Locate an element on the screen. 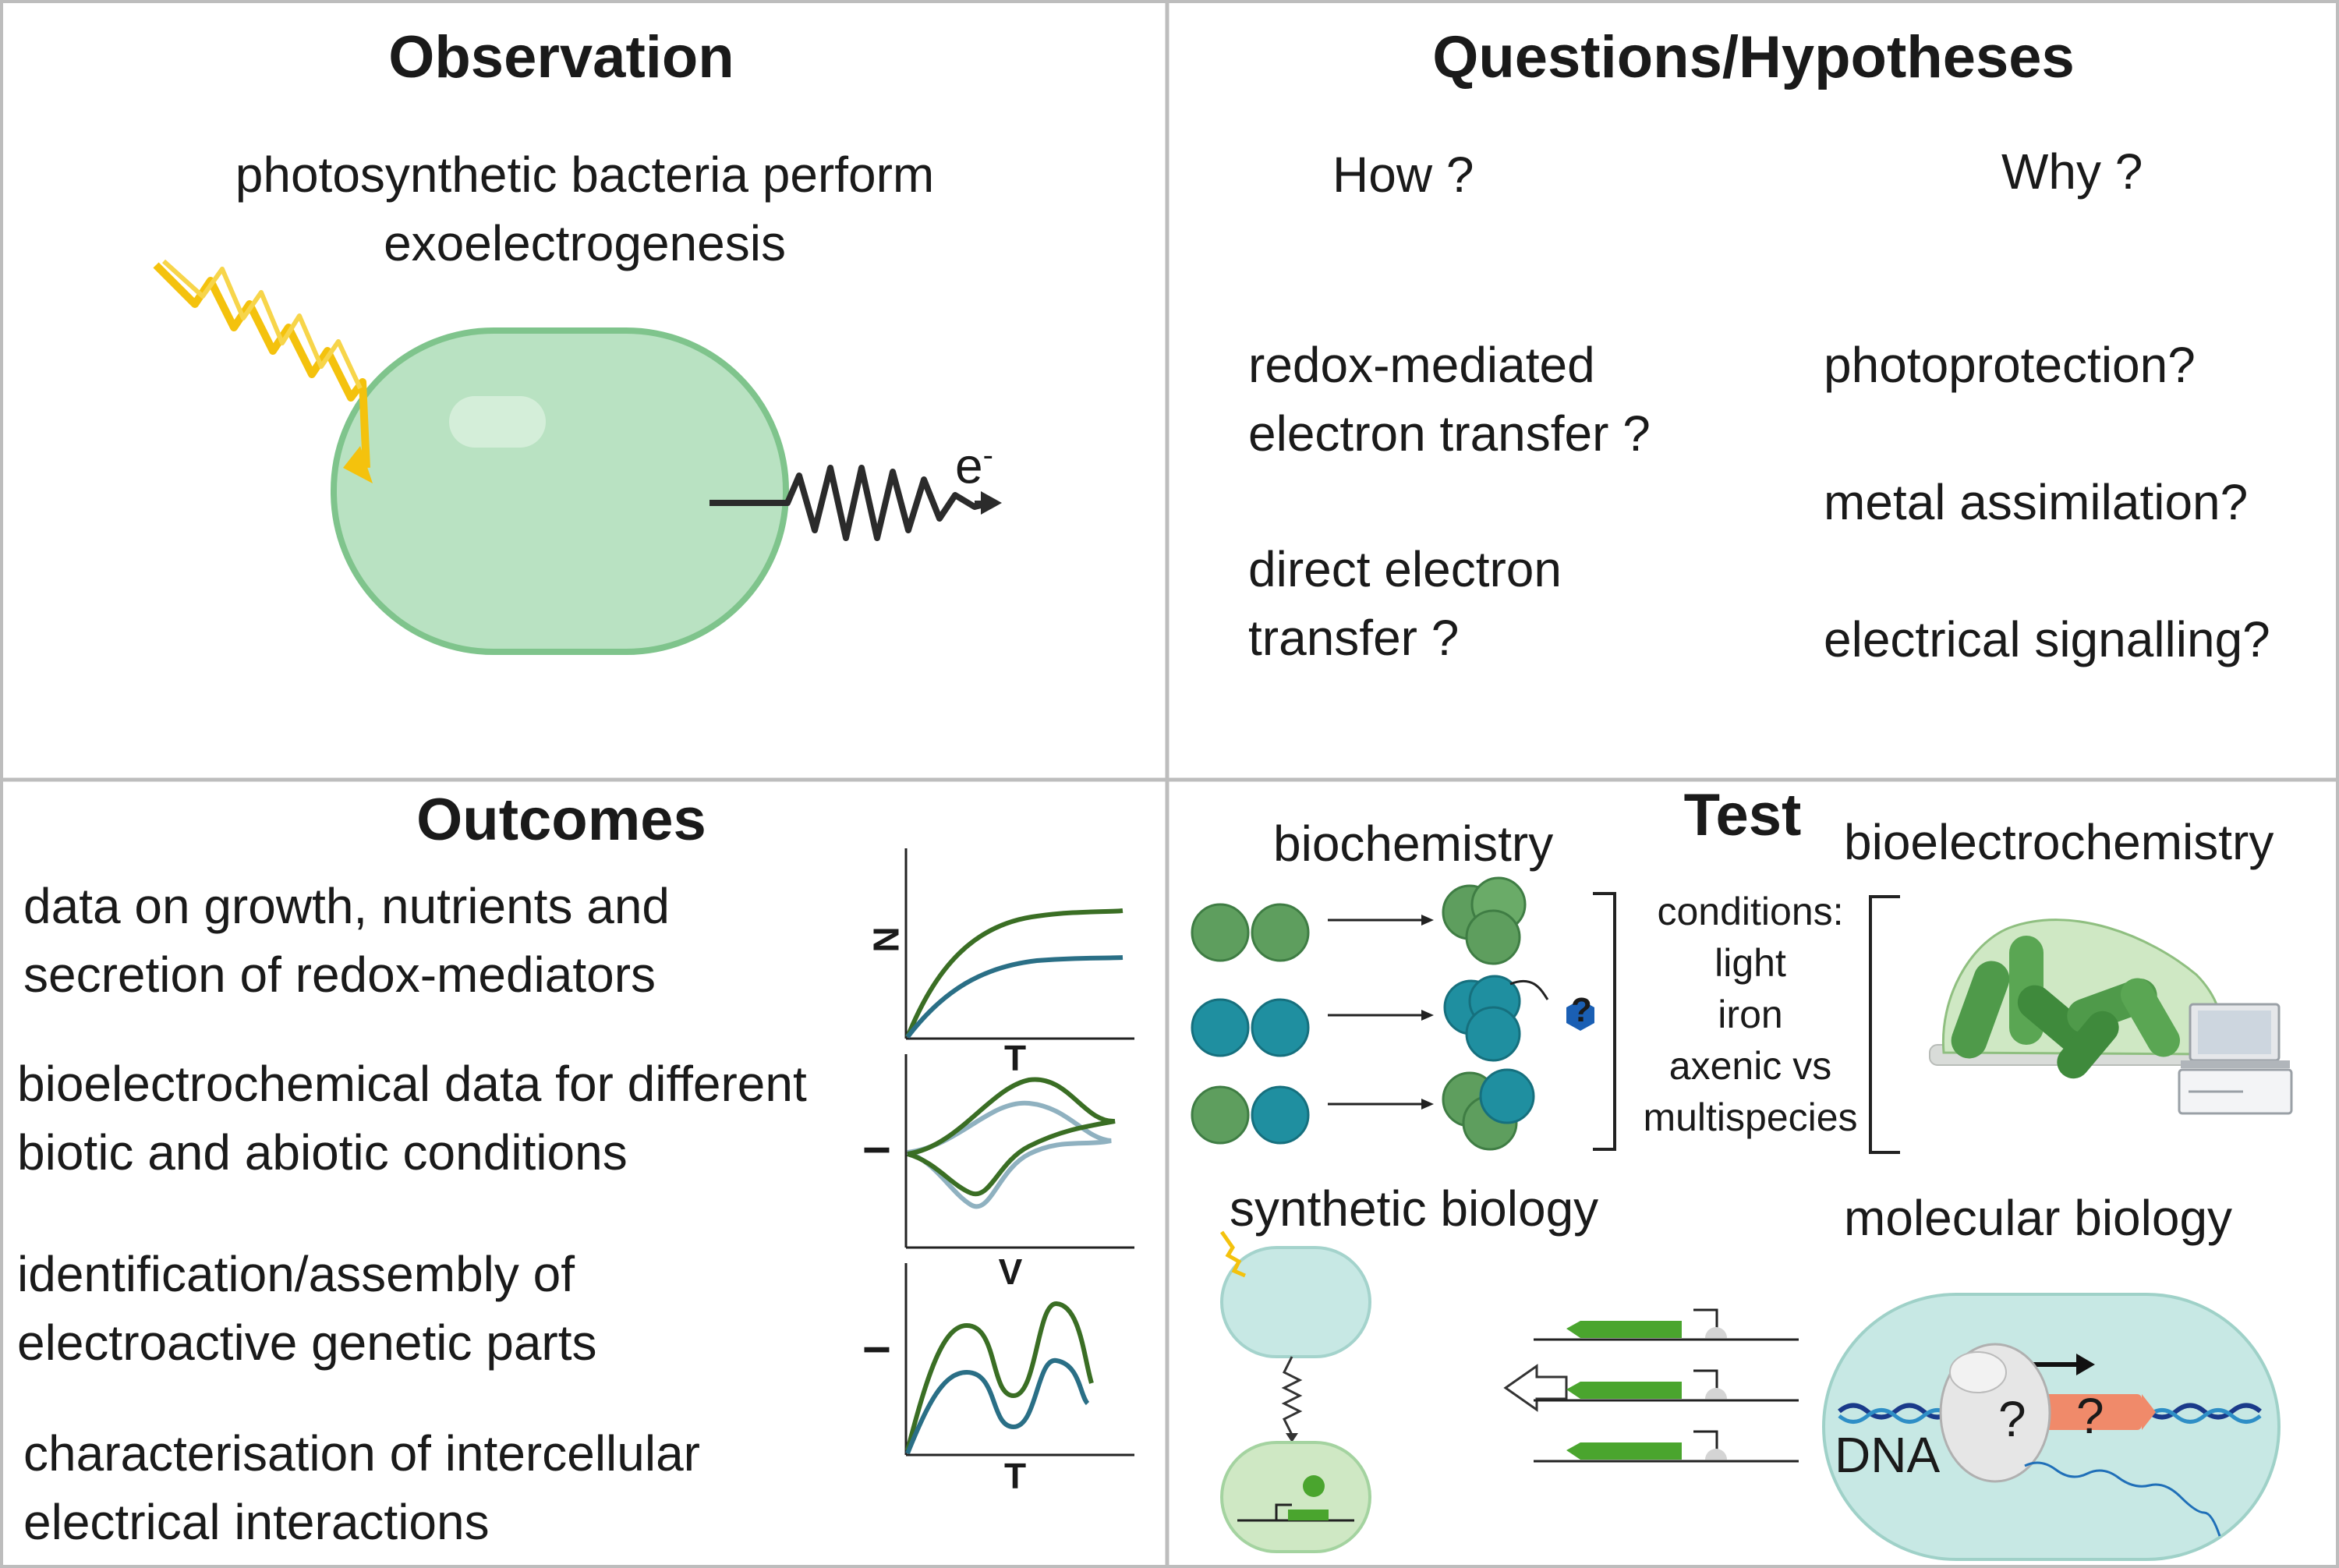 Image resolution: width=2339 pixels, height=1568 pixels. plot1-y-label: N is located at coordinates (886, 939).